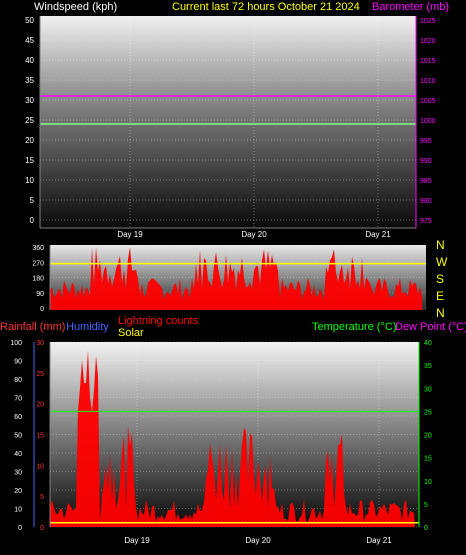  Describe the element at coordinates (40, 294) in the screenshot. I see `direction-tick-label: 90` at that location.